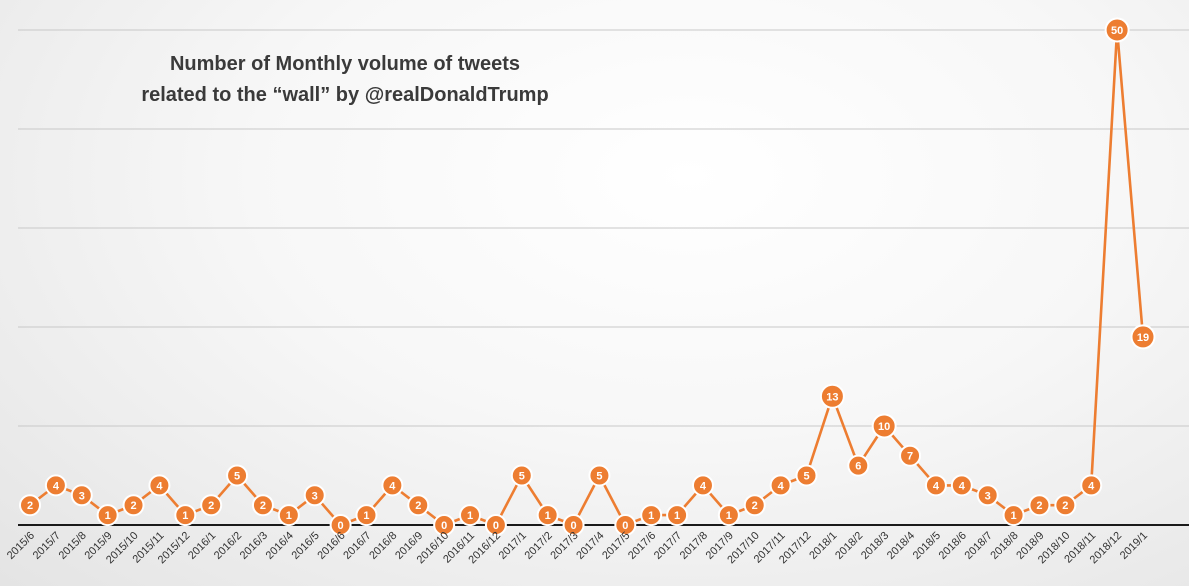 Image resolution: width=1189 pixels, height=586 pixels. What do you see at coordinates (21, 546) in the screenshot?
I see `x-tick-label: 2015/6` at bounding box center [21, 546].